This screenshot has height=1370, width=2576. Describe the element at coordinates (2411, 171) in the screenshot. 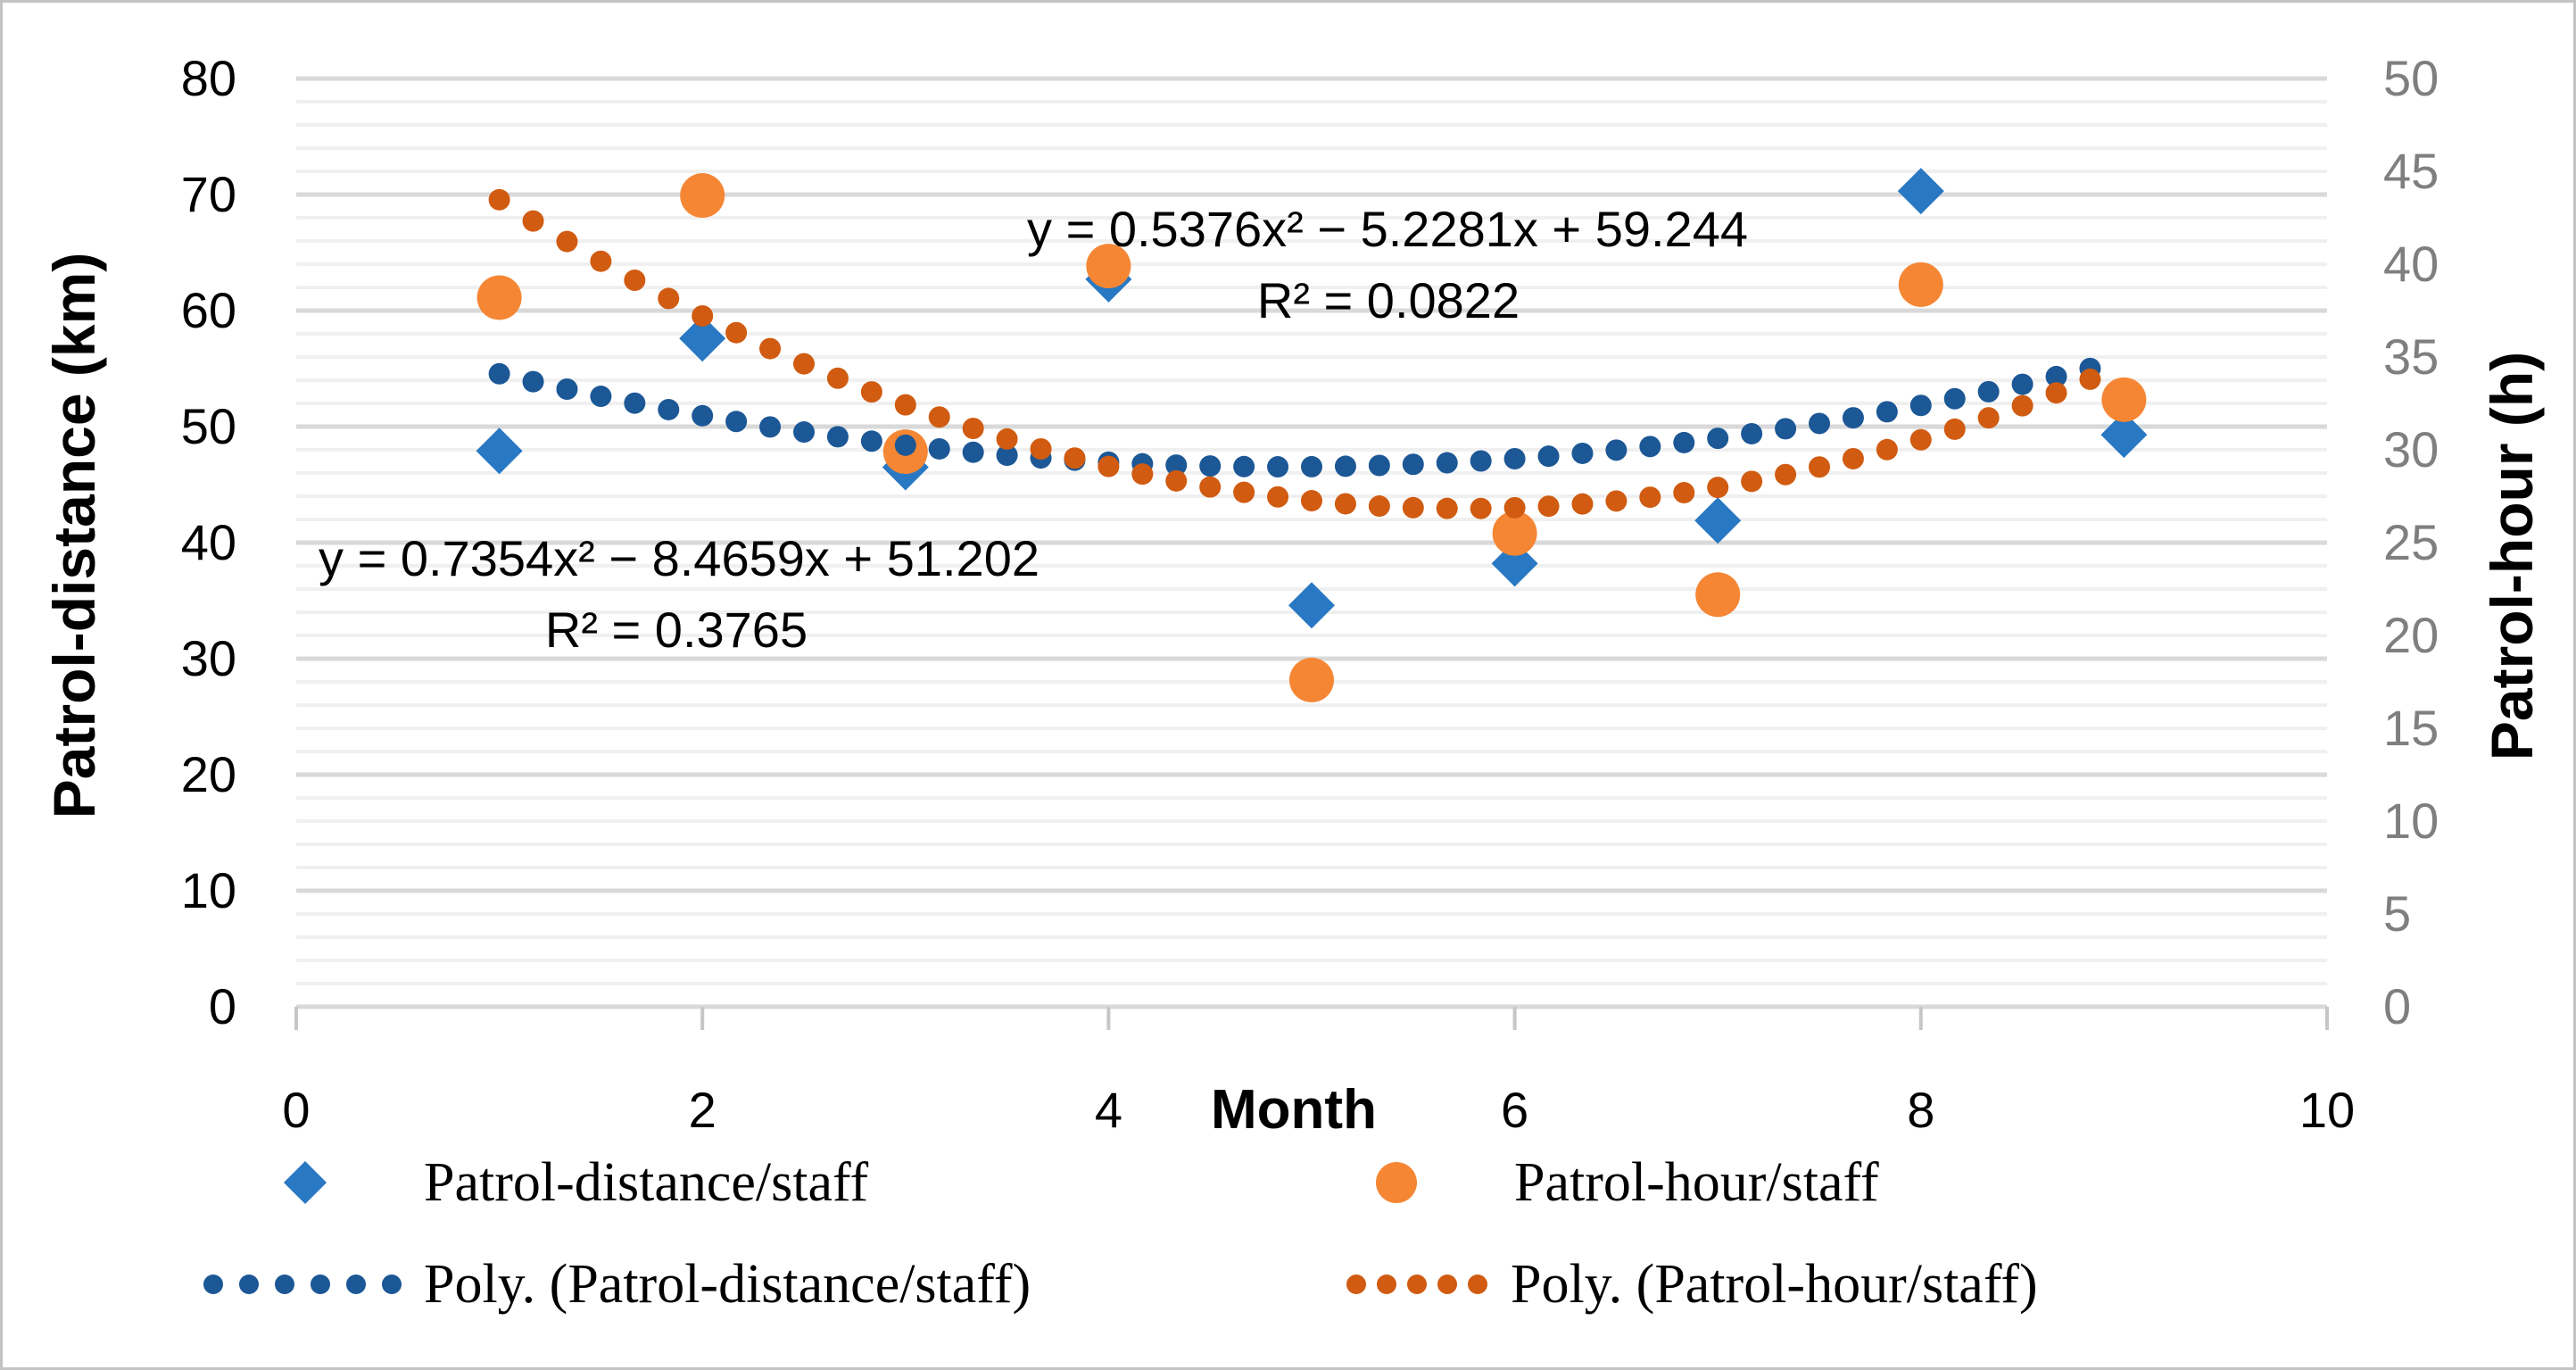

I see `right-axis-tick-label: 45` at that location.